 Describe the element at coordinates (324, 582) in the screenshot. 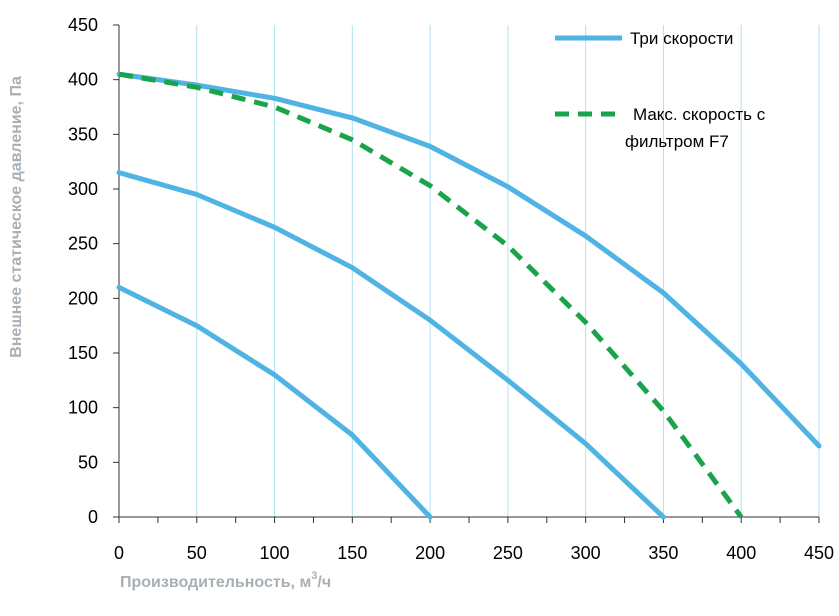

I see `x-axis-title-unit: /ч` at that location.